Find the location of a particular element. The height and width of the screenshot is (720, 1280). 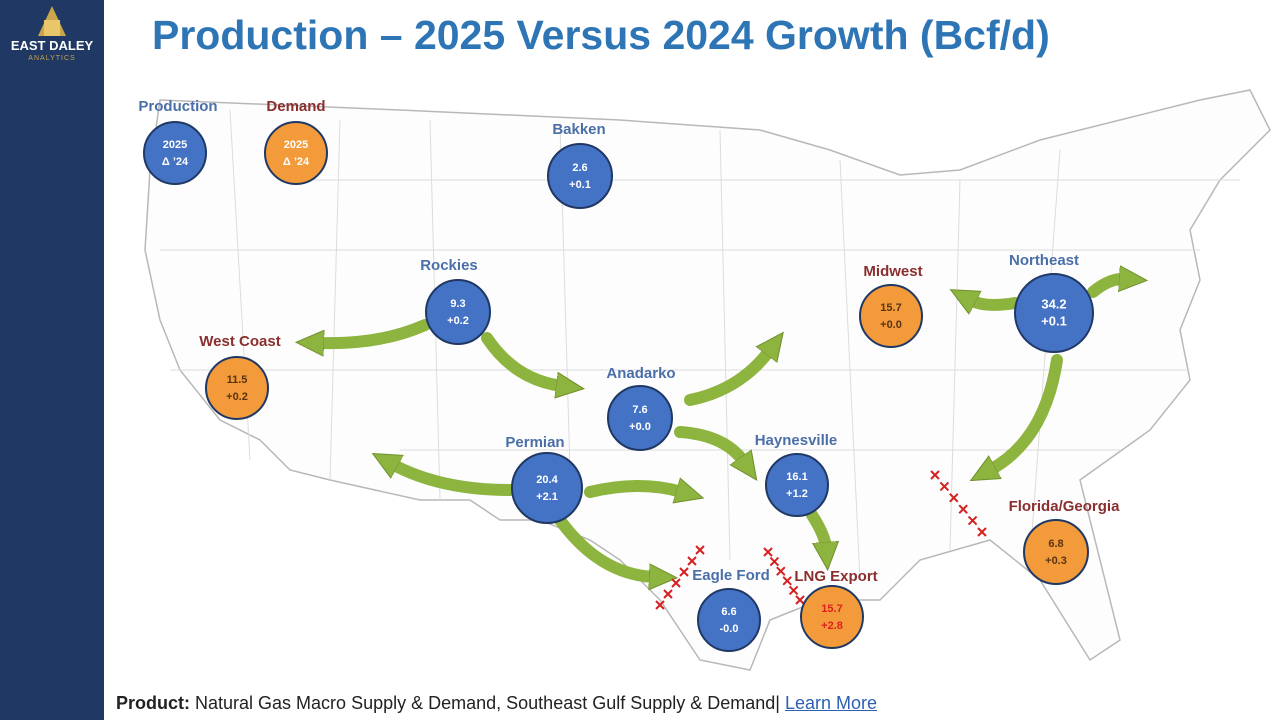

region: Rockies 9.3 +0.2 is located at coordinates (455, 301).